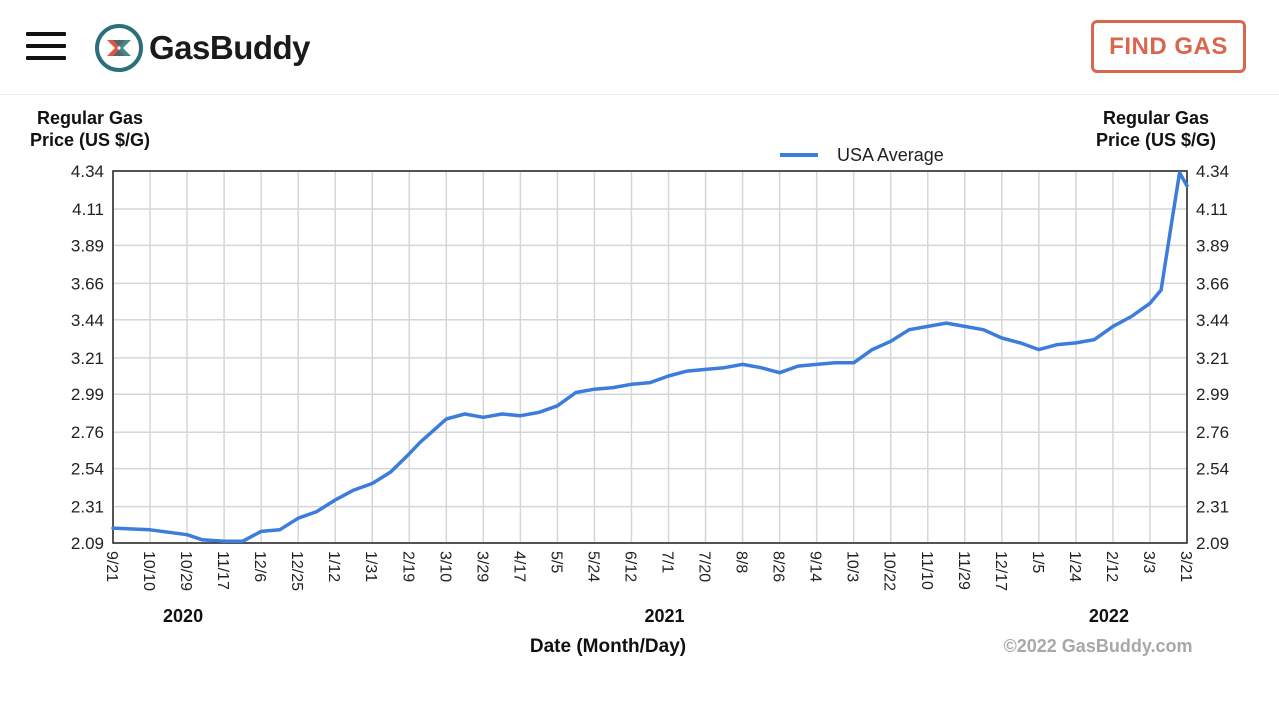 The width and height of the screenshot is (1279, 719). I want to click on y-tick-label-right: 2.09, so click(1212, 543).